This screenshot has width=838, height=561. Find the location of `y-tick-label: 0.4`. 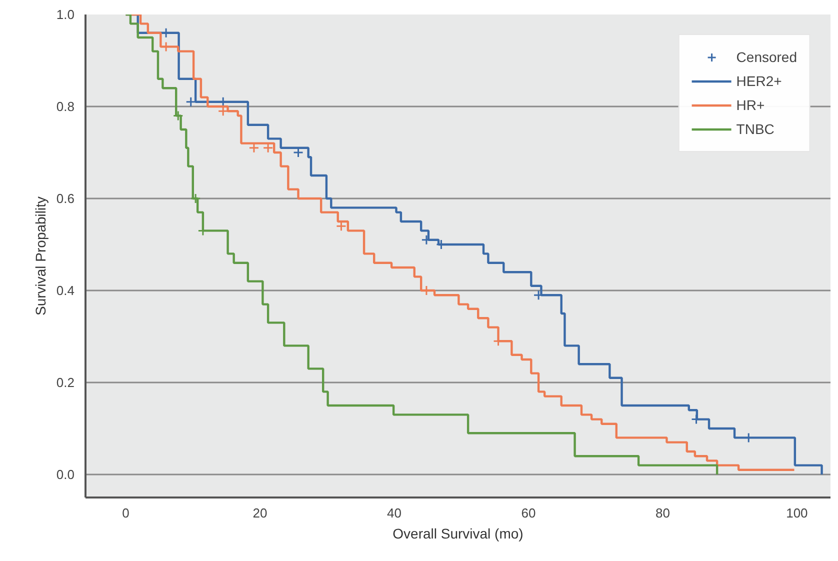

y-tick-label: 0.4 is located at coordinates (65, 290).